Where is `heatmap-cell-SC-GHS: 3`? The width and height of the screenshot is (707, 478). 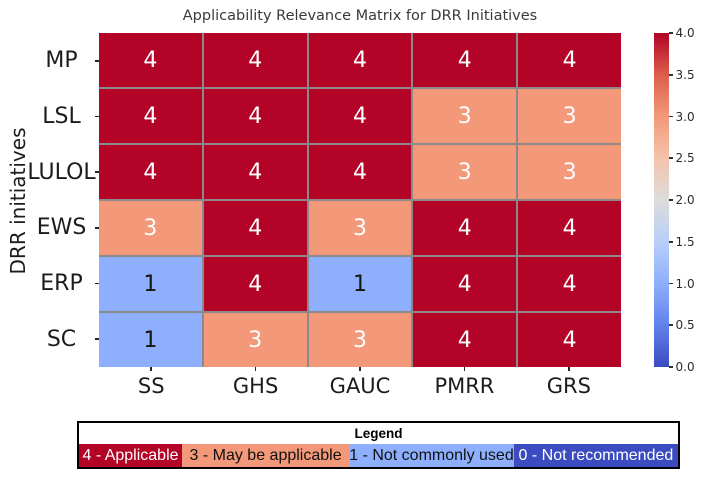 heatmap-cell-SC-GHS: 3 is located at coordinates (255, 340).